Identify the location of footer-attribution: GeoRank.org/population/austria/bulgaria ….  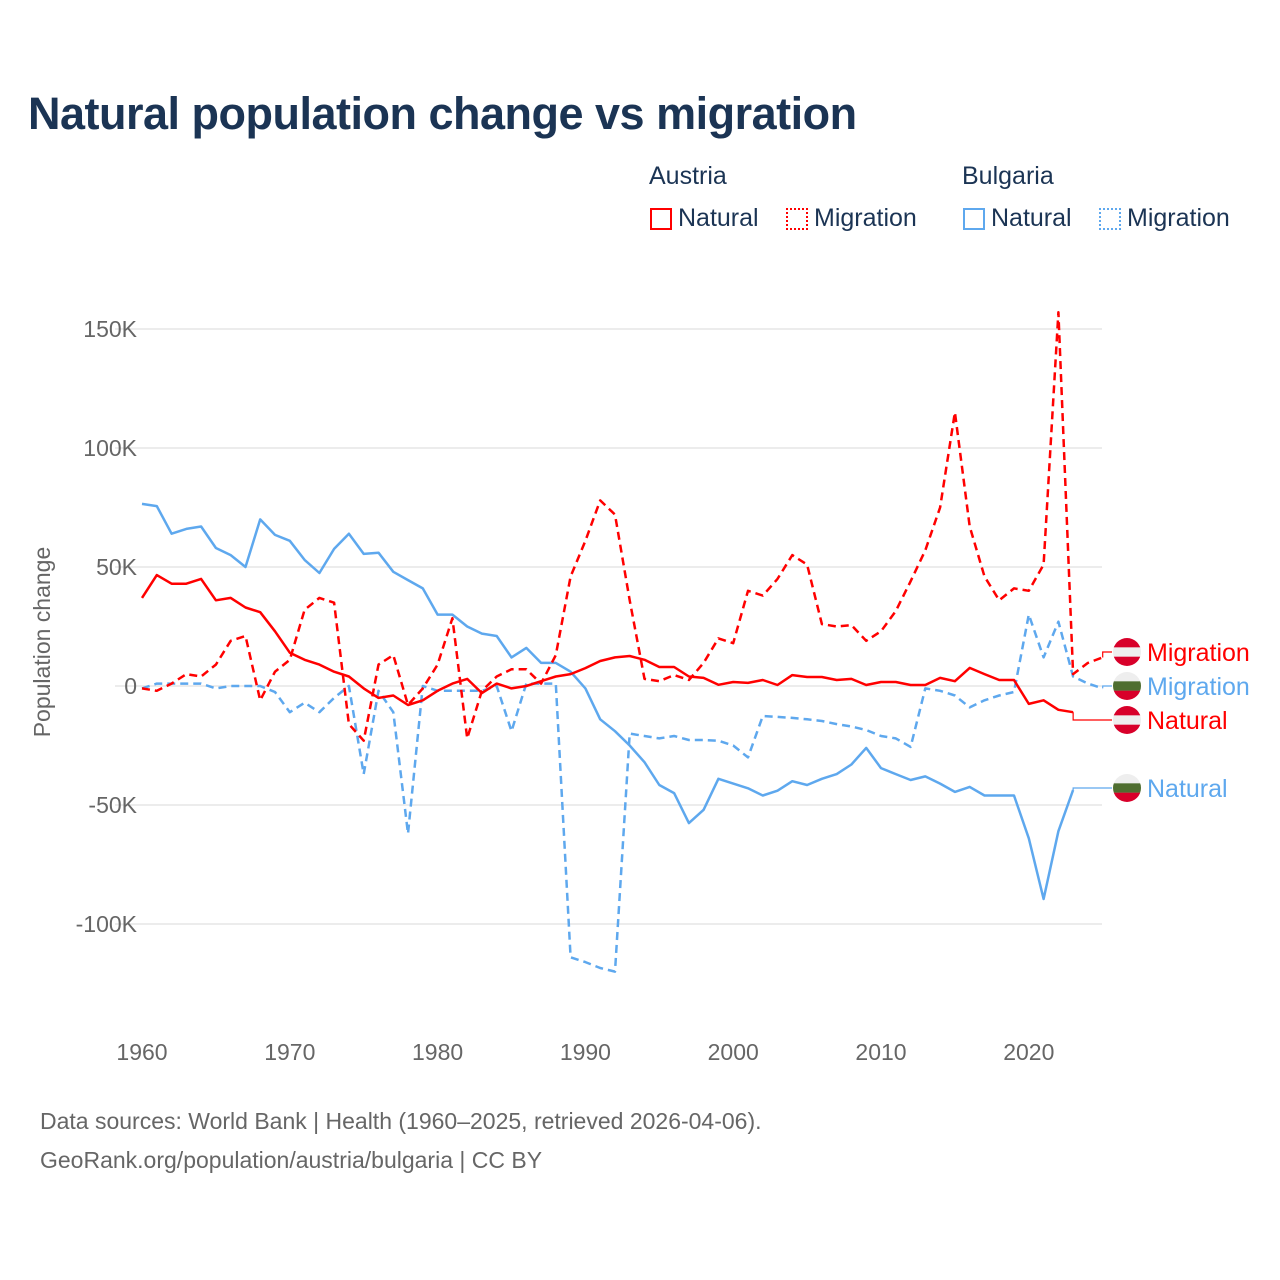
(291, 1160).